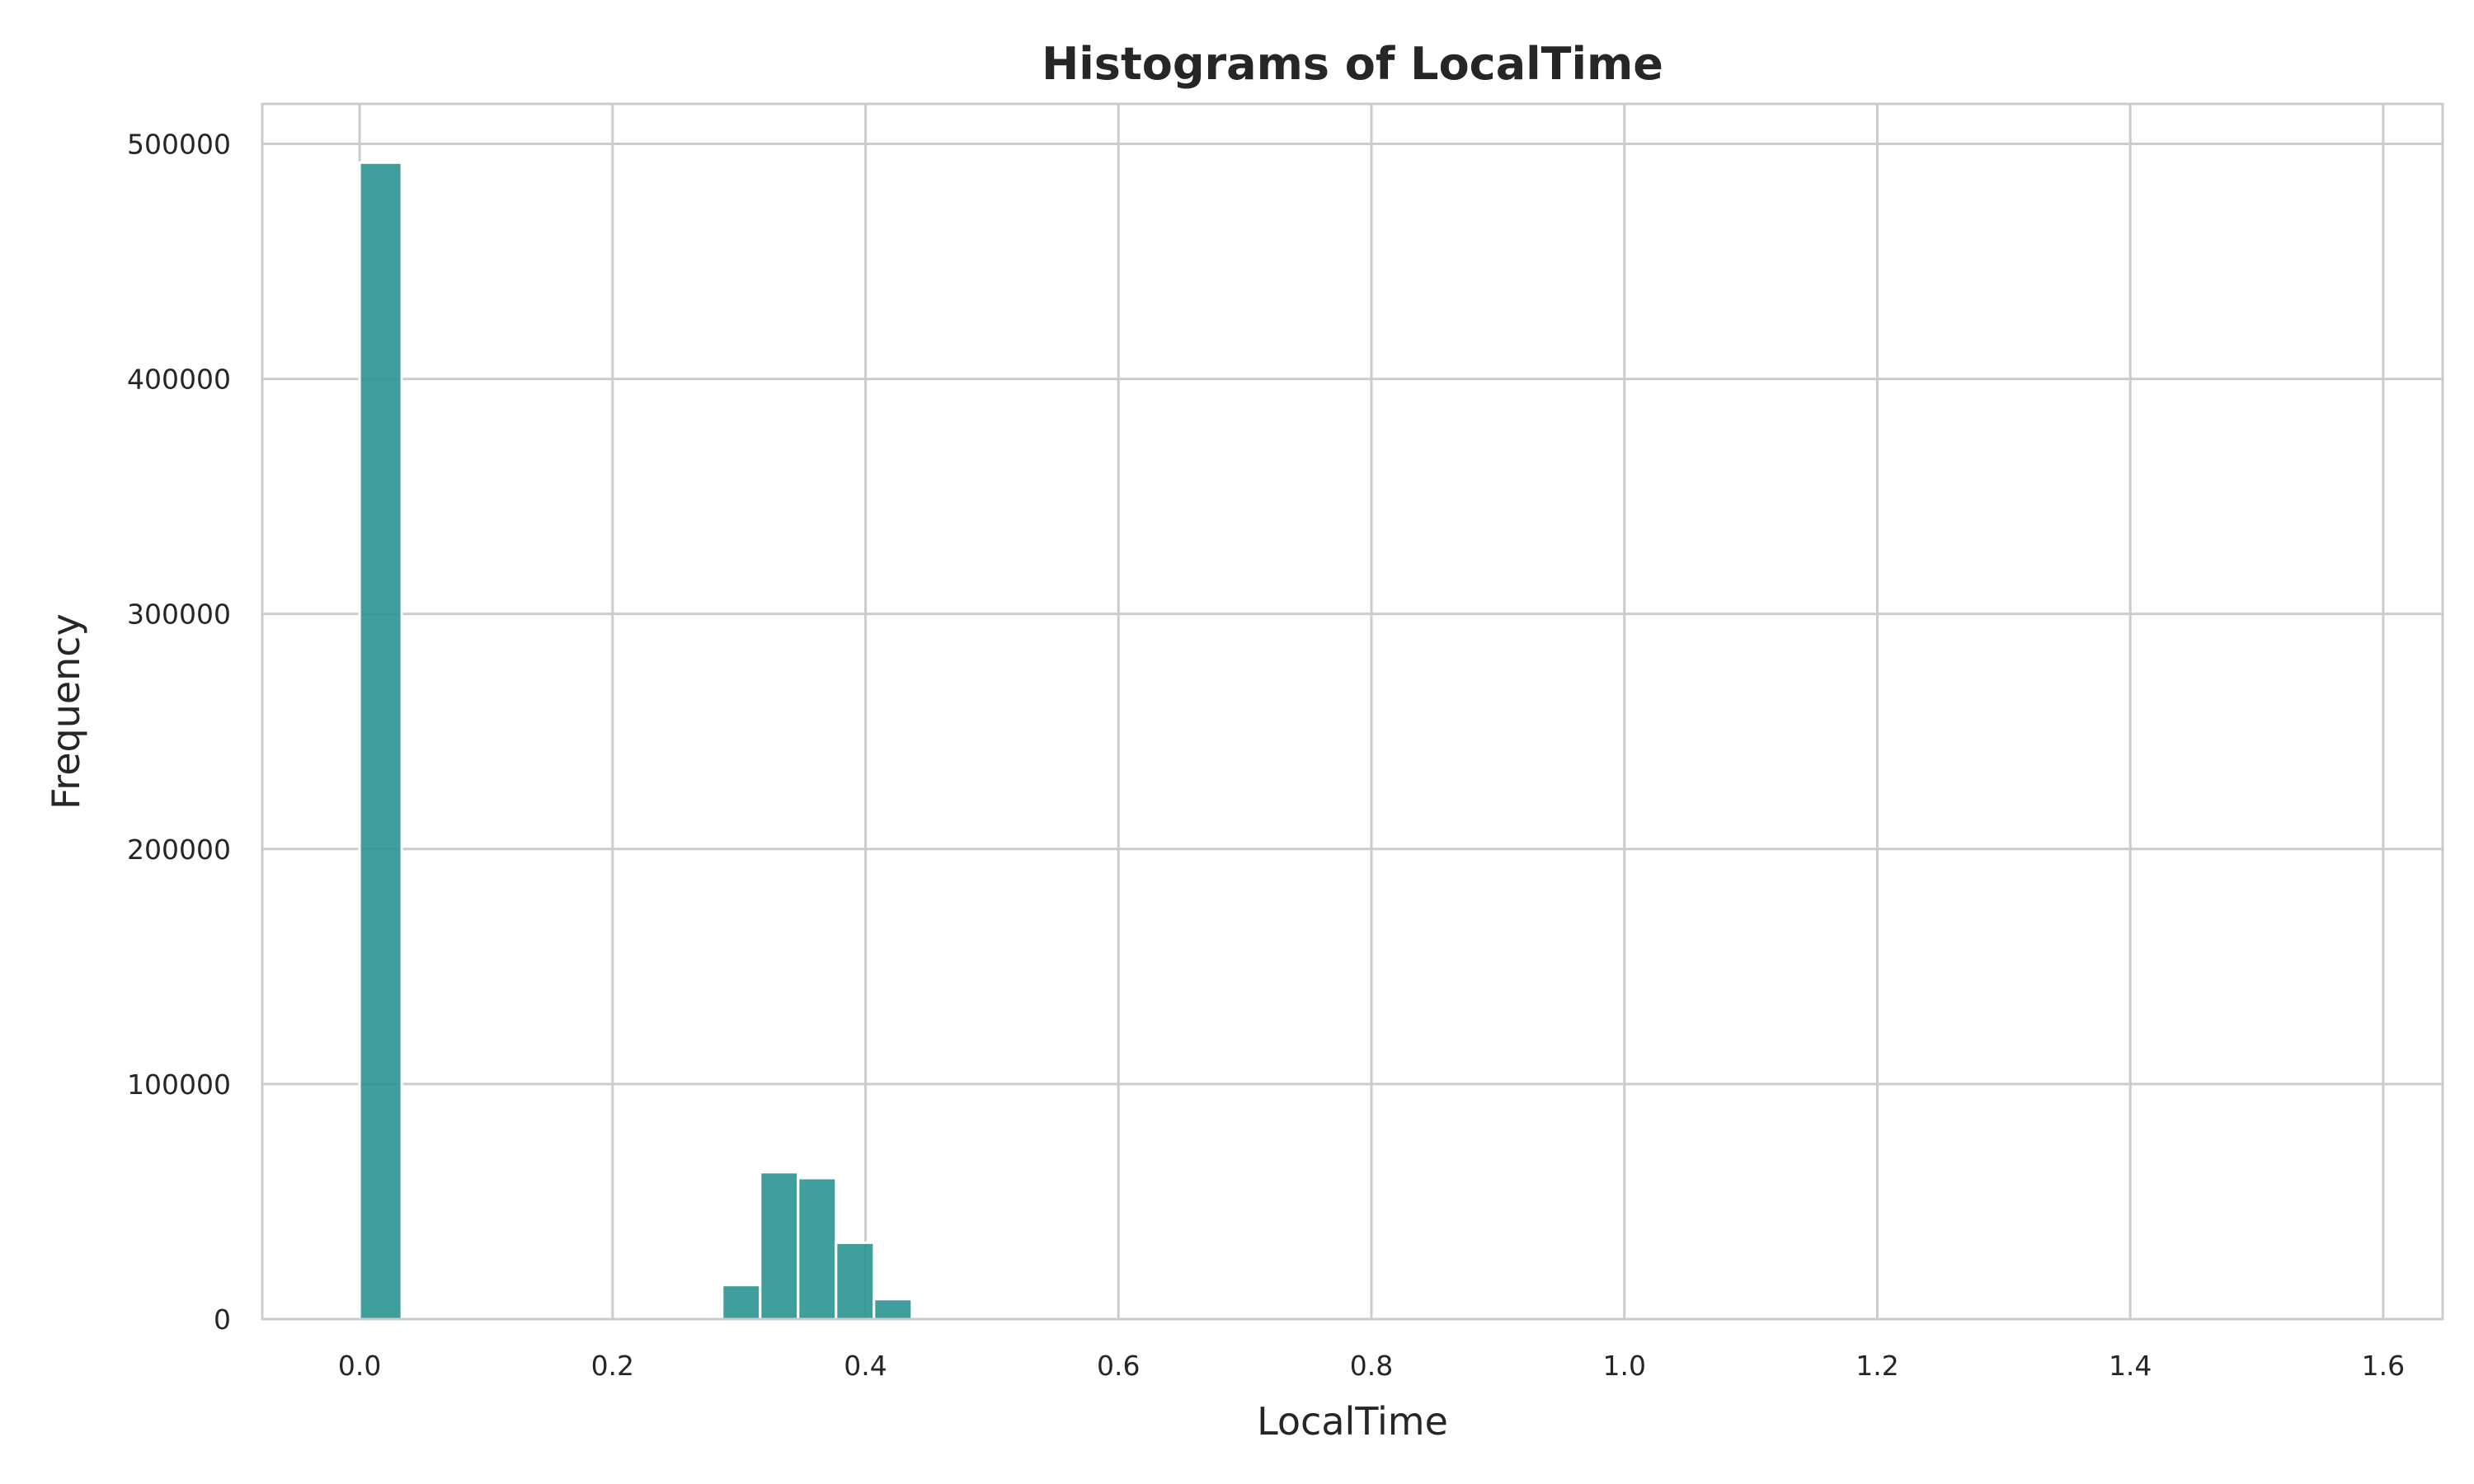 The height and width of the screenshot is (1484, 2474). I want to click on y-tick-labels: 0 100000 200000 300000 400000 500000, so click(179, 732).